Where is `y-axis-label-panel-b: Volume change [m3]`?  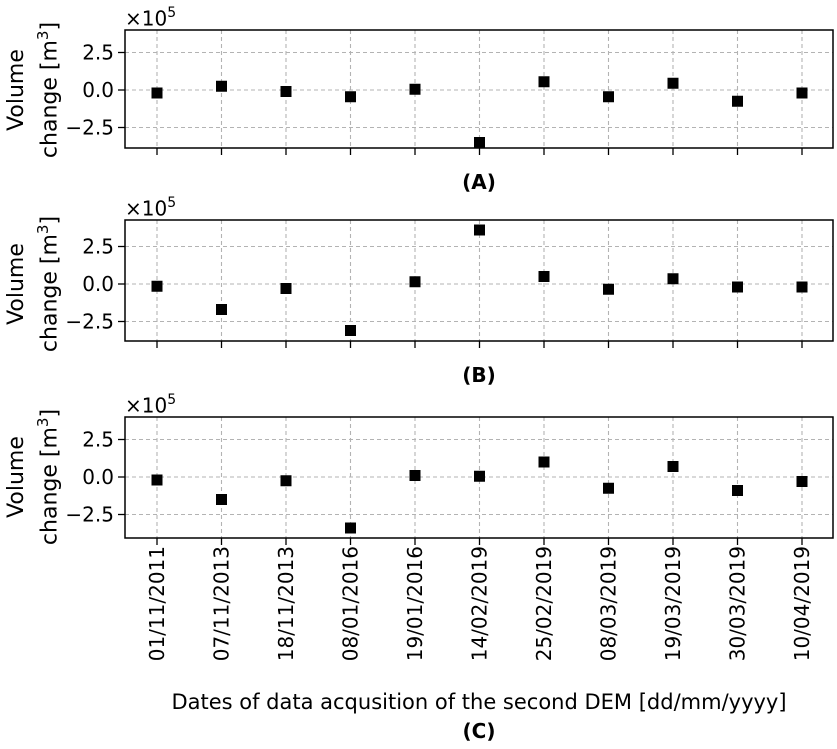 y-axis-label-panel-b: Volume change [m3] is located at coordinates (33, 284).